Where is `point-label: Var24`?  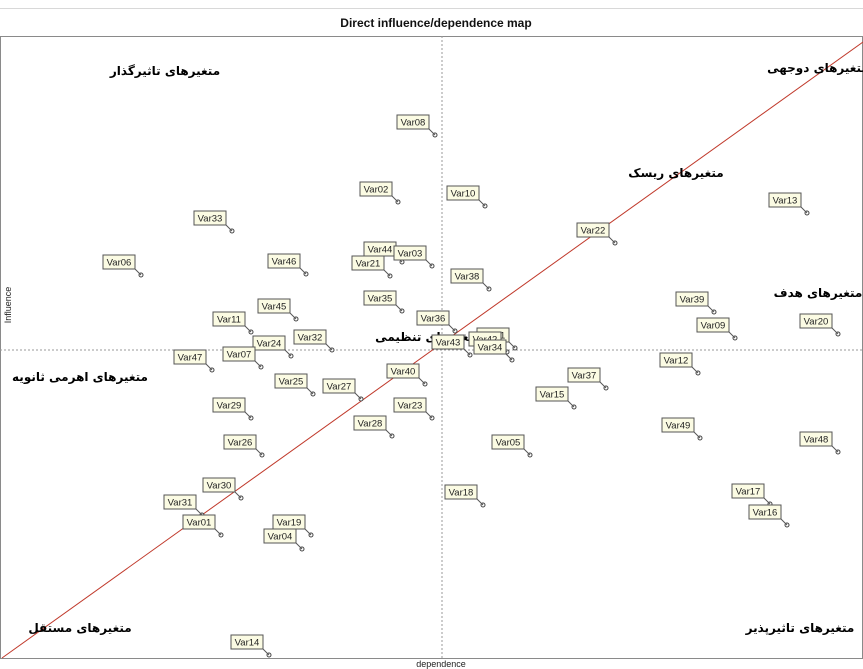
point-label: Var24 is located at coordinates (269, 344).